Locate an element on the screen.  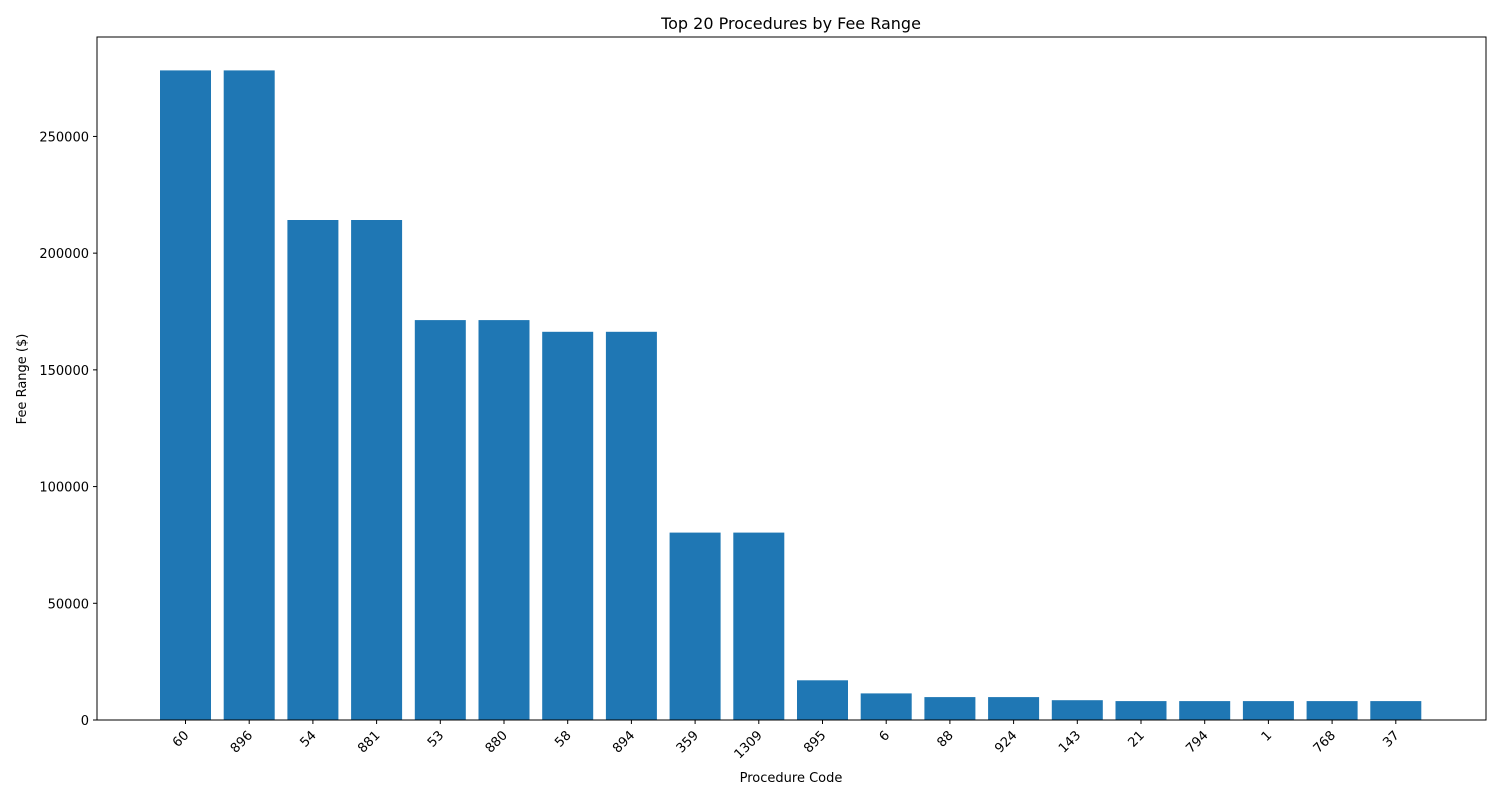
x-axis-label: Procedure Code is located at coordinates (791, 778).